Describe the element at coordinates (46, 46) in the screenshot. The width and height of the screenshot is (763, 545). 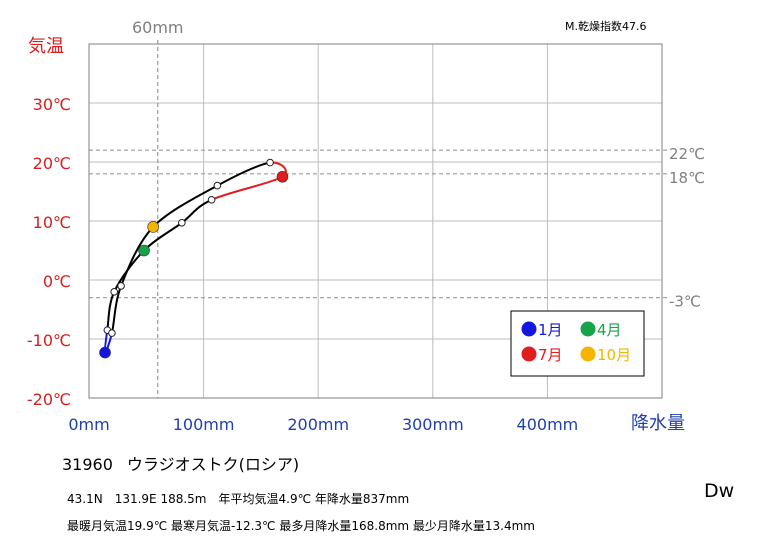
I see `y-axis-title: 気温` at that location.